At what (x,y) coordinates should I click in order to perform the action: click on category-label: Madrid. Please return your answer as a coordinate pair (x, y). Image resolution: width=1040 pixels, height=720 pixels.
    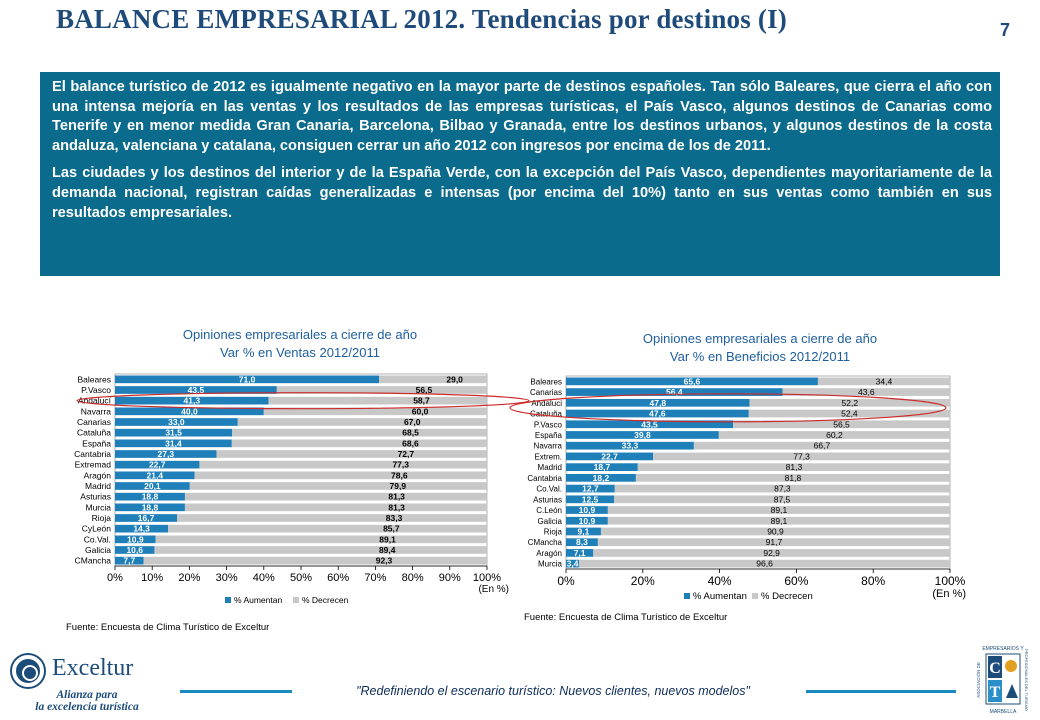
    Looking at the image, I should click on (550, 467).